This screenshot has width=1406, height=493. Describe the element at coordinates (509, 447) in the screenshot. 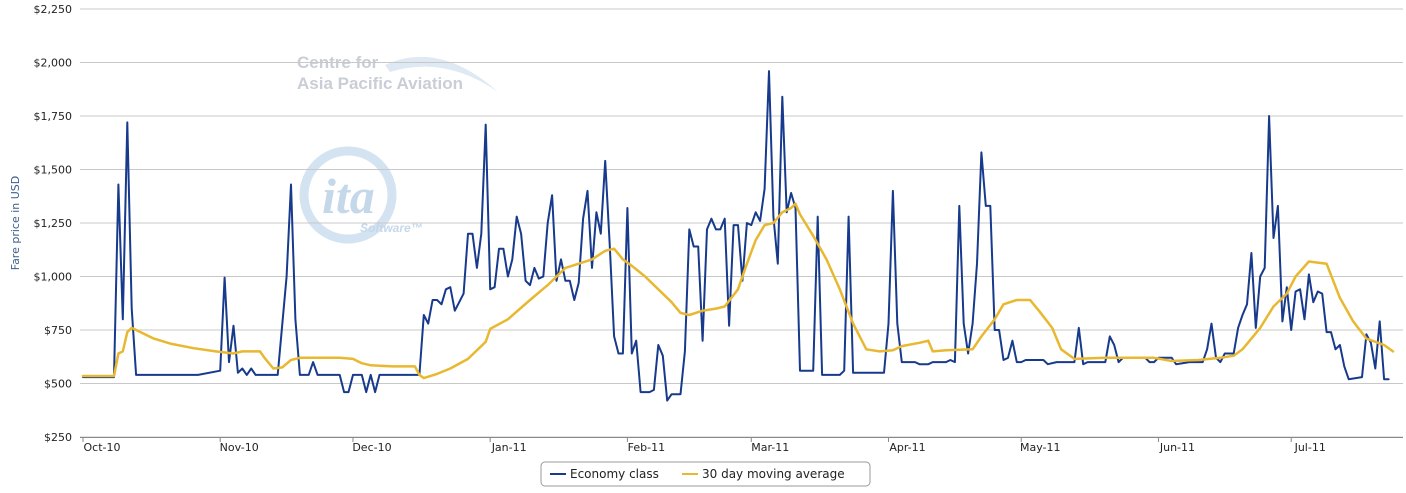

I see `x-tick-label: Jan-11` at that location.